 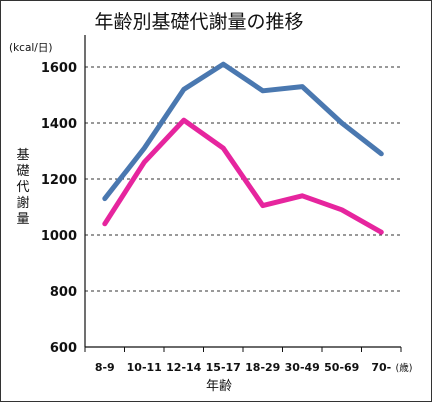 What do you see at coordinates (59, 236) in the screenshot?
I see `y-tick-label: 1000` at bounding box center [59, 236].